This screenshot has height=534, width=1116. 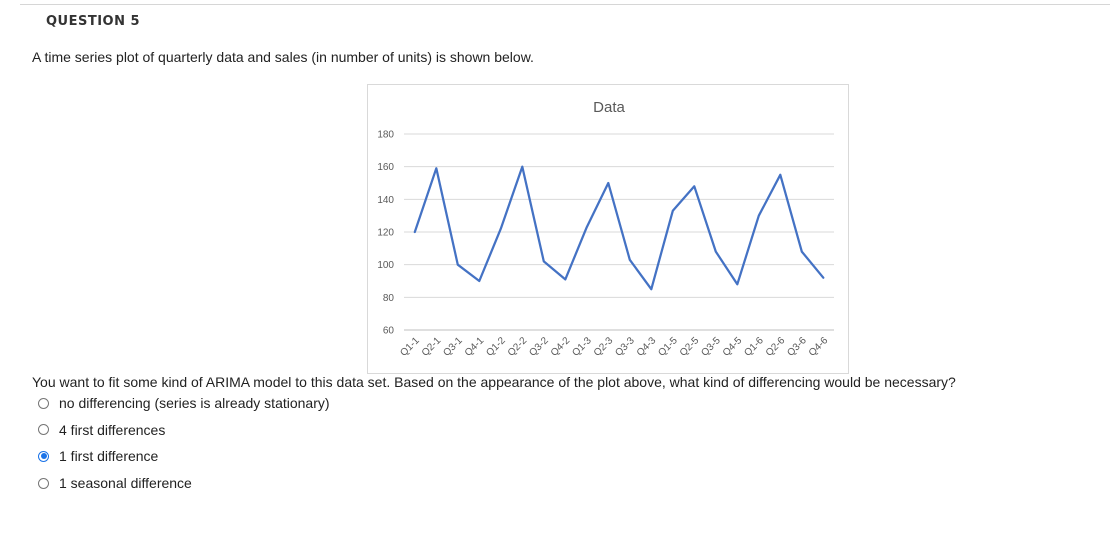 I want to click on x-tick-label: Q1-2, so click(x=496, y=347).